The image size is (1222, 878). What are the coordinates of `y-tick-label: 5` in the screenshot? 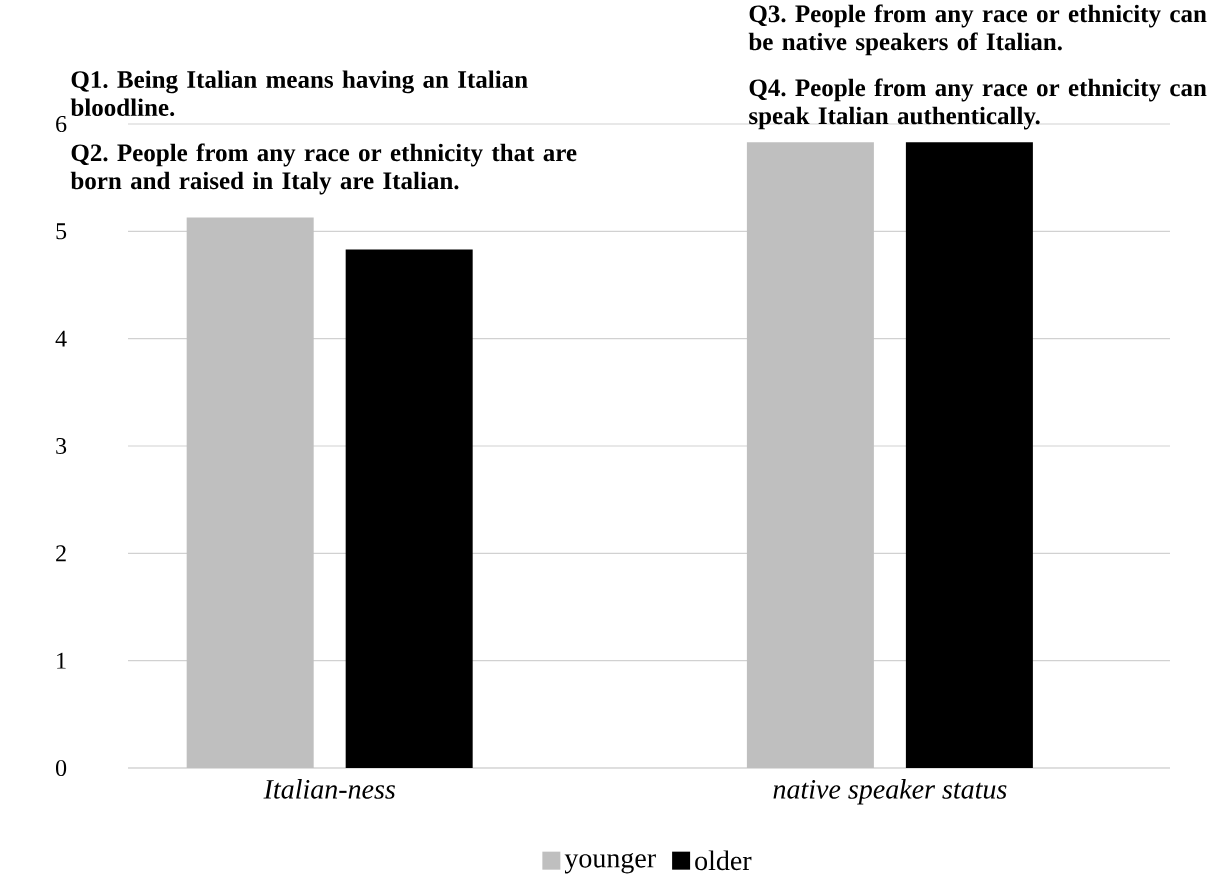 It's located at (61, 231).